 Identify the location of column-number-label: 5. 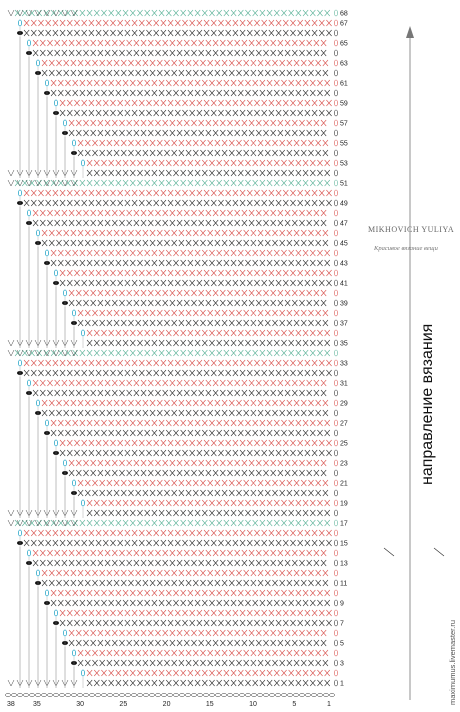
(294, 704).